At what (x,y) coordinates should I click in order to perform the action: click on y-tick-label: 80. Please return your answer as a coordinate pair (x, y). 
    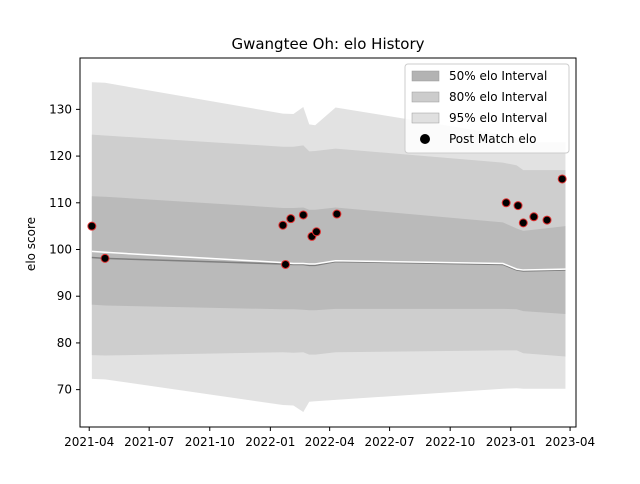
    Looking at the image, I should click on (64, 343).